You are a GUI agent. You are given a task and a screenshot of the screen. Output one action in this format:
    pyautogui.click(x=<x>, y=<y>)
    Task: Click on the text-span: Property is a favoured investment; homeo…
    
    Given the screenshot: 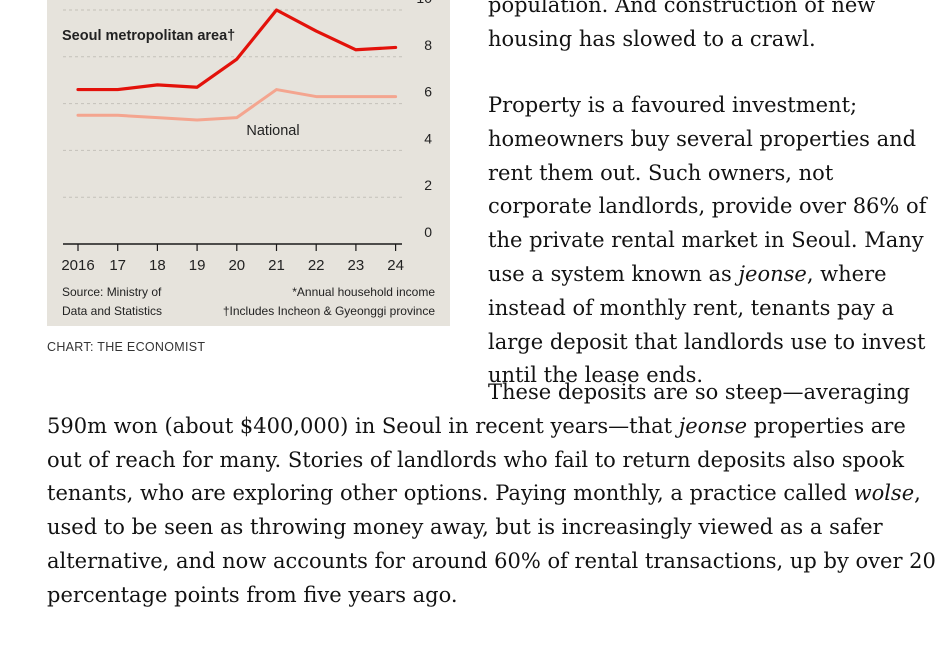 What is the action you would take?
    pyautogui.click(x=707, y=189)
    